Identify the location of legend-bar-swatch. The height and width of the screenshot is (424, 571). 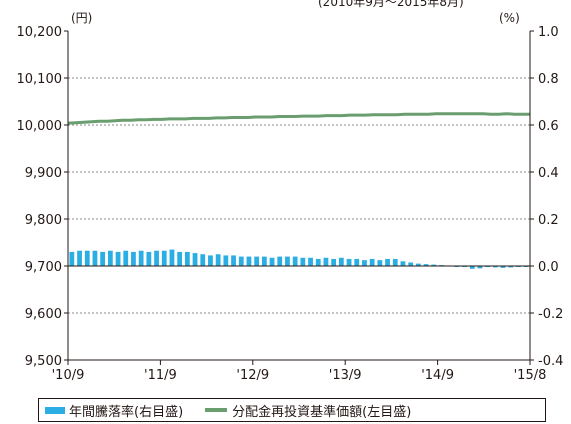
(55, 410).